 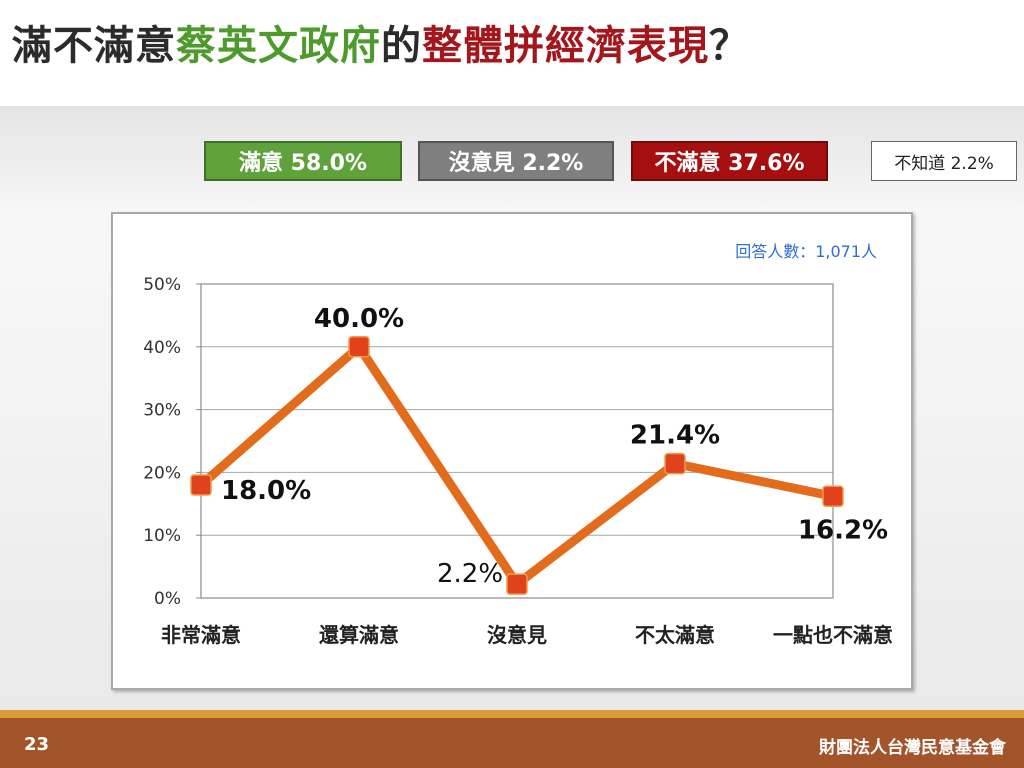 What do you see at coordinates (517, 635) in the screenshot?
I see `x-category-label: 沒意見` at bounding box center [517, 635].